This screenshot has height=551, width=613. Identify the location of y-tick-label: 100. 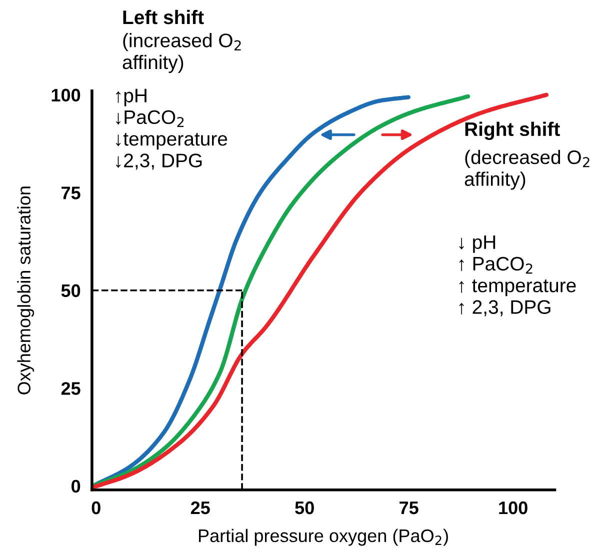
(66, 95).